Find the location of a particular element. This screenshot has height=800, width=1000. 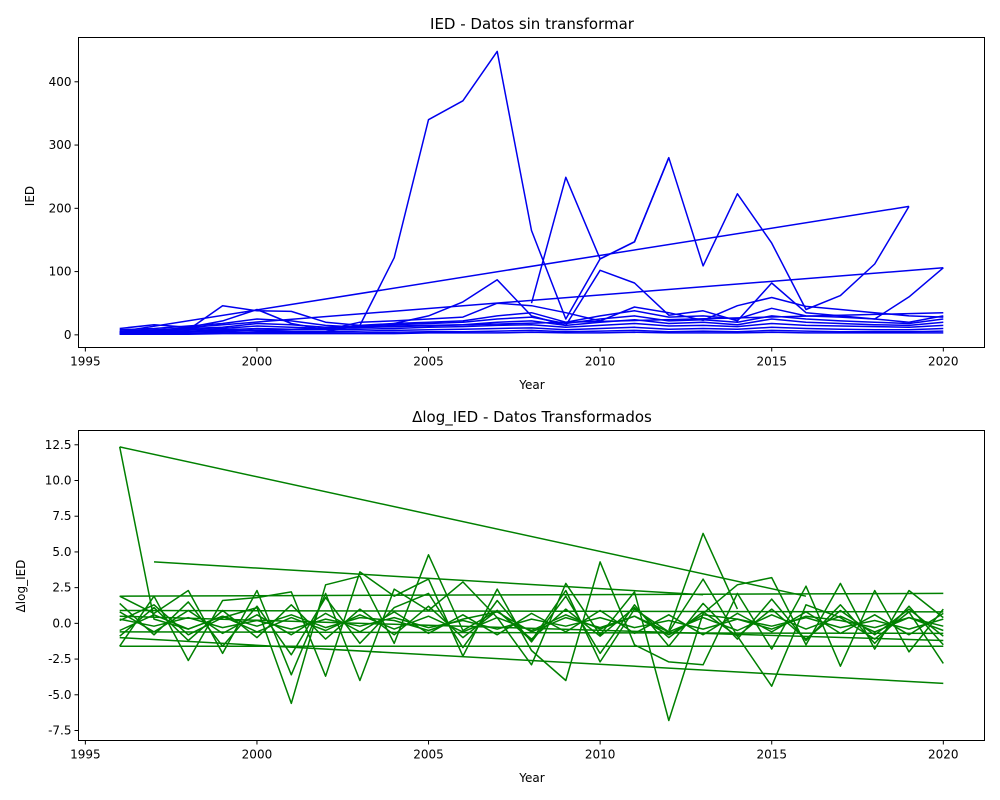

y-tick-label: 400 is located at coordinates (60, 82).